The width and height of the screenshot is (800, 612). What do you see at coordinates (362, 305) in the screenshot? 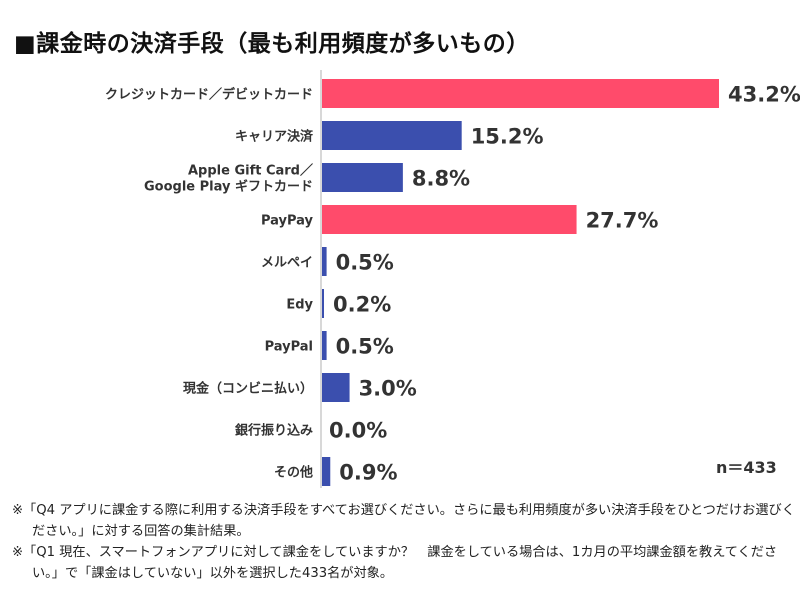
I see `data-label: 0.2%` at bounding box center [362, 305].